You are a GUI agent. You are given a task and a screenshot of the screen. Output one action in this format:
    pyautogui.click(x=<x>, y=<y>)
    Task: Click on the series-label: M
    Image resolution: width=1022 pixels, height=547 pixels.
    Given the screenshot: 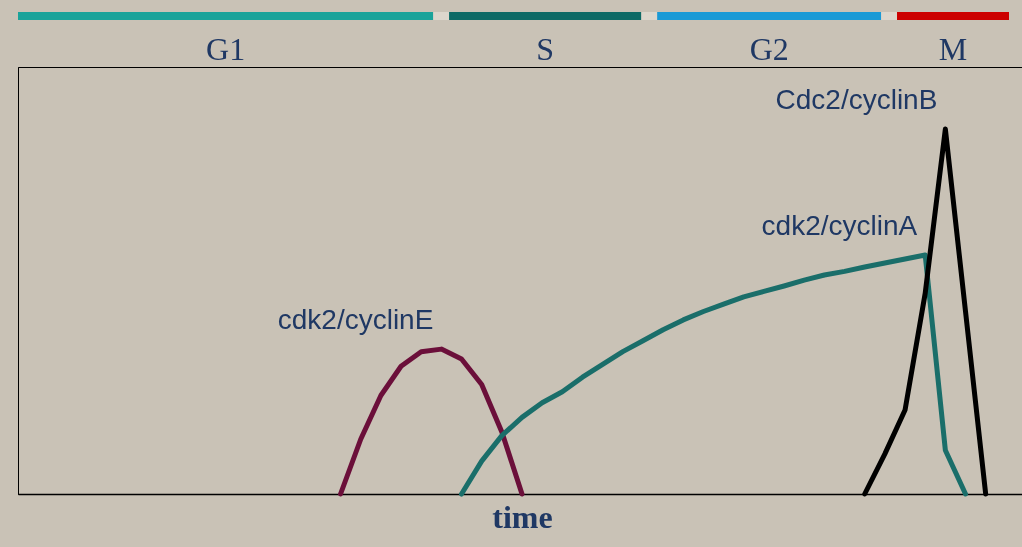 What is the action you would take?
    pyautogui.click(x=953, y=49)
    